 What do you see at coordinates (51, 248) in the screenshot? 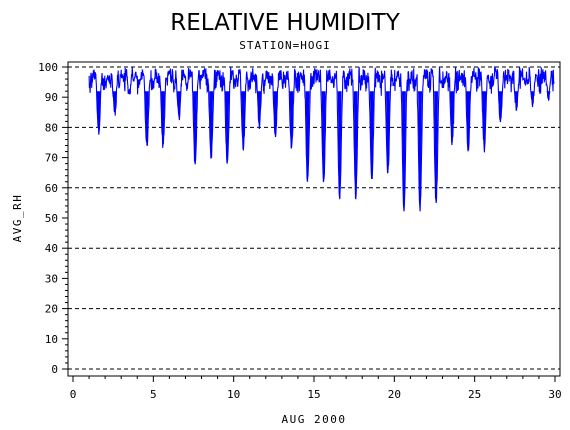
I see `y-tick-label: 40` at bounding box center [51, 248].